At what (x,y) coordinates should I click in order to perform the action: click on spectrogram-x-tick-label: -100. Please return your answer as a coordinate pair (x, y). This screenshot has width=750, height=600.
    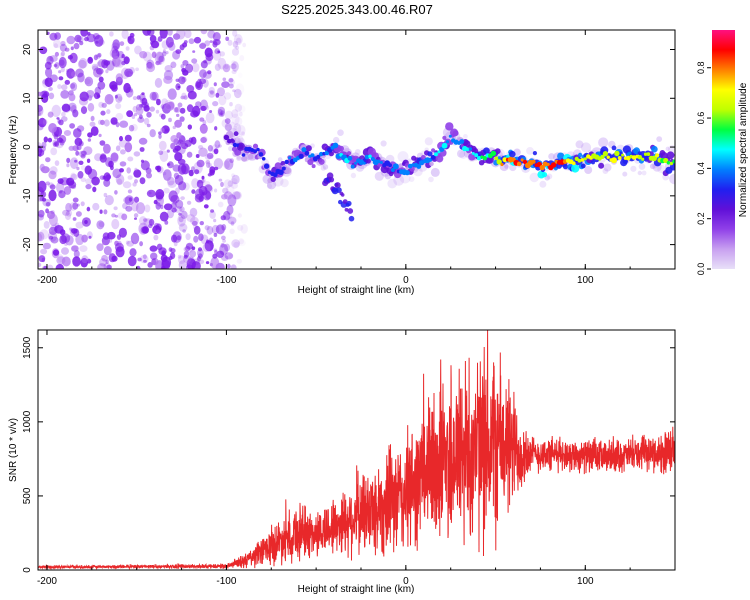
    Looking at the image, I should click on (226, 280).